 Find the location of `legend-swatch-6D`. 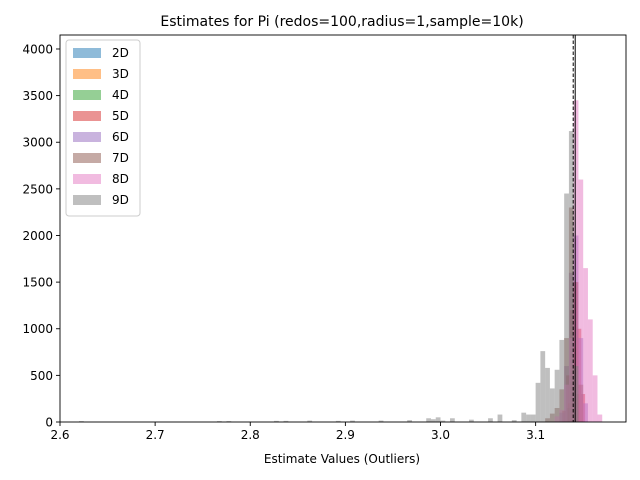

legend-swatch-6D is located at coordinates (87, 137).